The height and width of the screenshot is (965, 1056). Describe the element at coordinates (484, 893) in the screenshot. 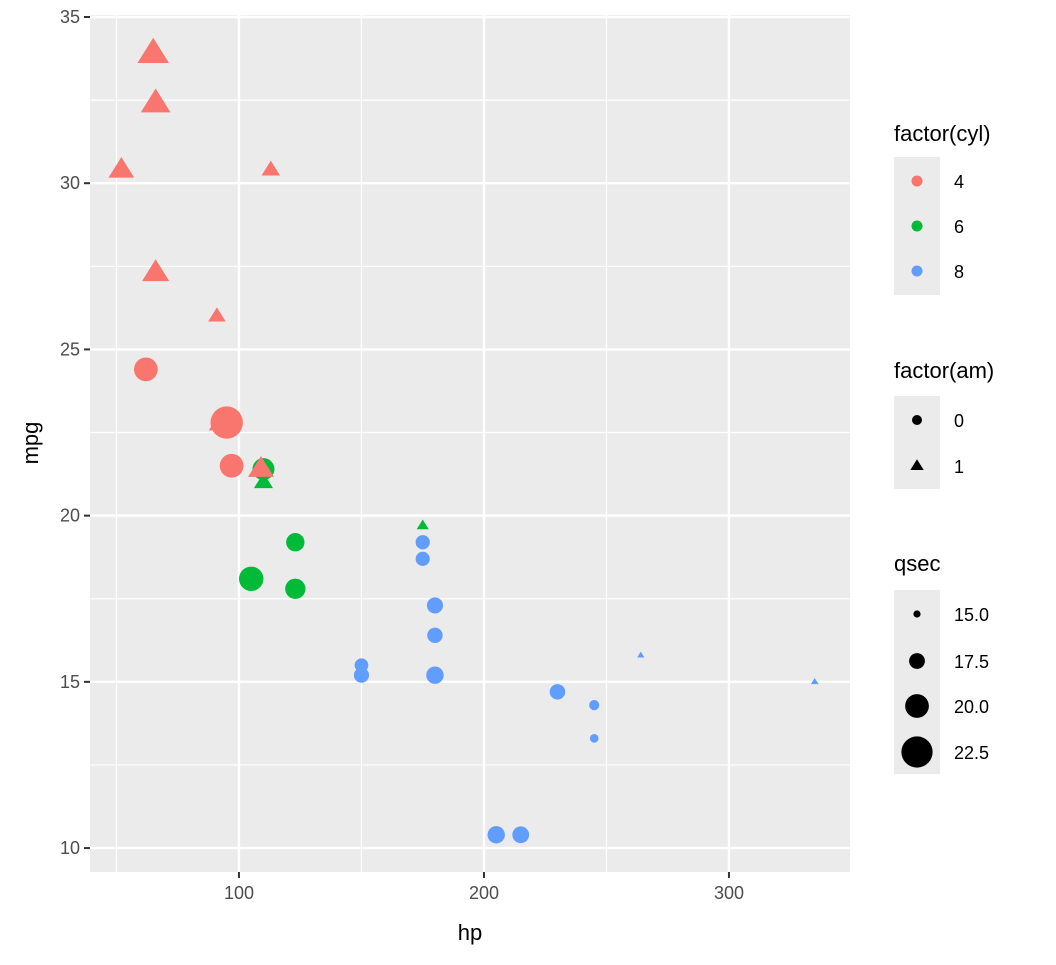

I see `x-tick-label: 200` at that location.